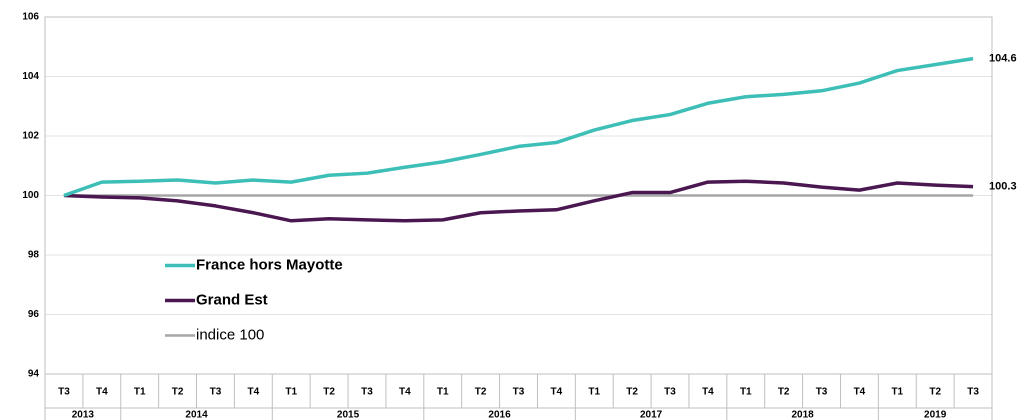 This screenshot has height=420, width=1020. What do you see at coordinates (518, 201) in the screenshot?
I see `series-line` at bounding box center [518, 201].